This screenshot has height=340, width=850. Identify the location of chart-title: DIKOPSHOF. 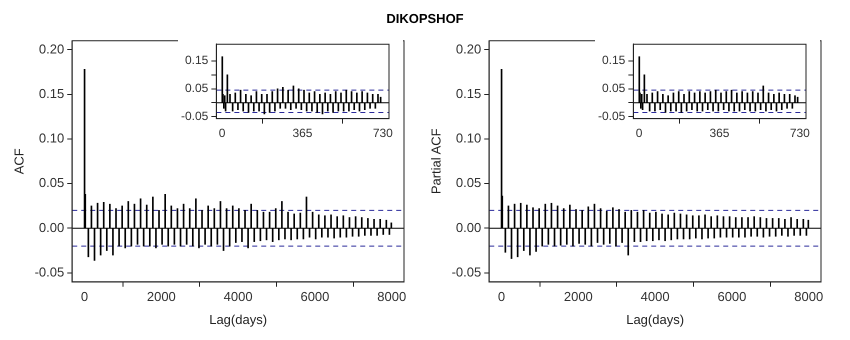
(425, 19).